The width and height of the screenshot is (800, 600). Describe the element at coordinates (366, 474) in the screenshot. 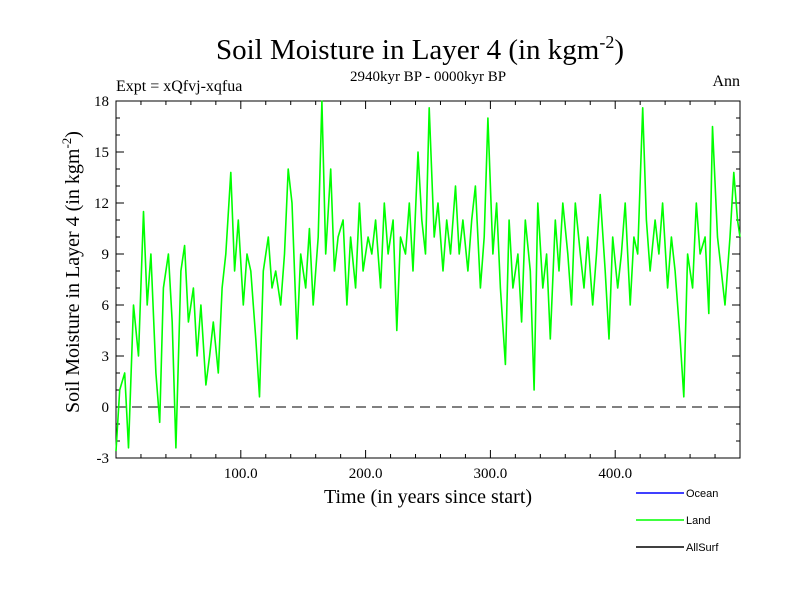

I see `x-tick-label: 200.0` at that location.